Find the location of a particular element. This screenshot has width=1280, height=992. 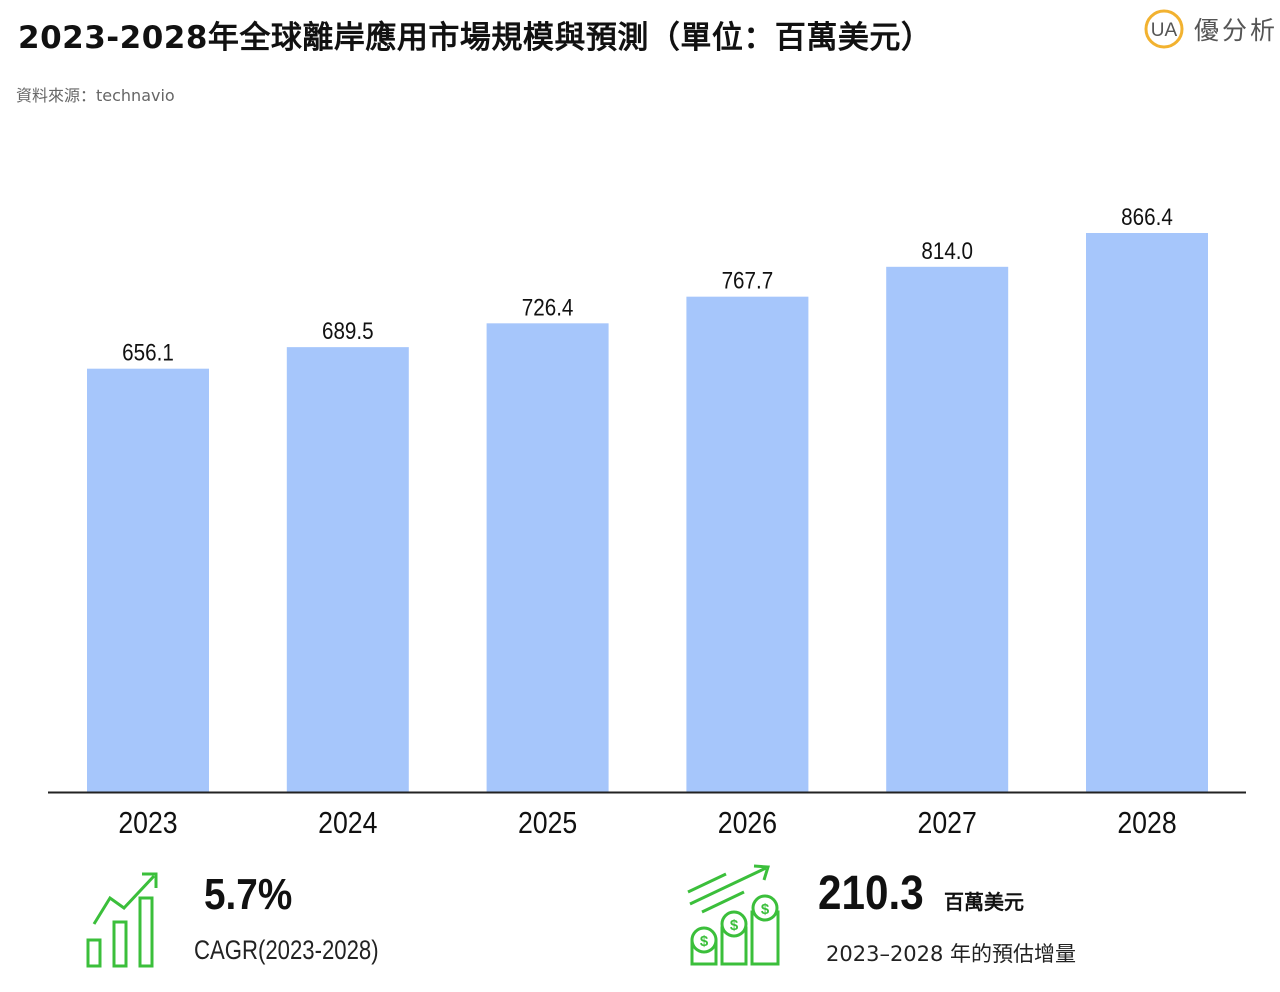

bar-2023 is located at coordinates (148, 580).